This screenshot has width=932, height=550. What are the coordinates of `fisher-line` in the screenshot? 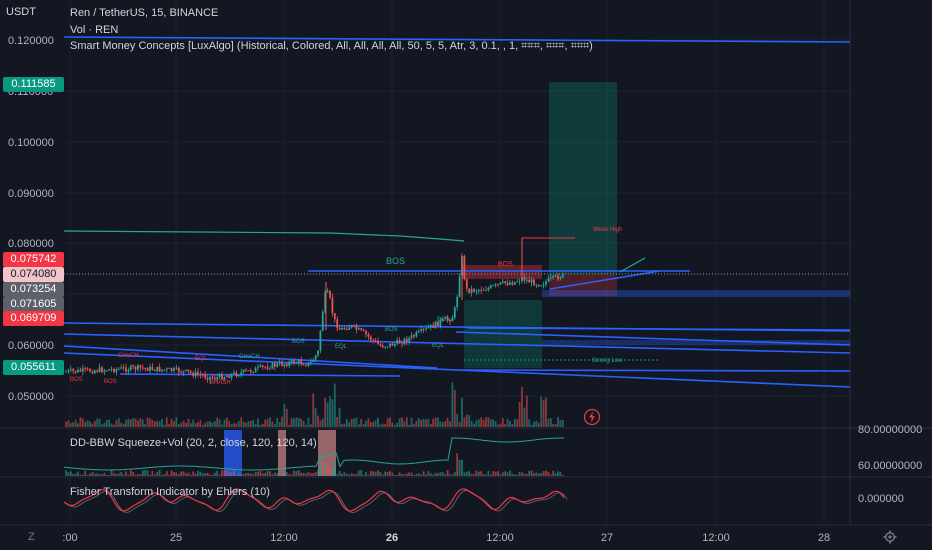 It's located at (314, 500).